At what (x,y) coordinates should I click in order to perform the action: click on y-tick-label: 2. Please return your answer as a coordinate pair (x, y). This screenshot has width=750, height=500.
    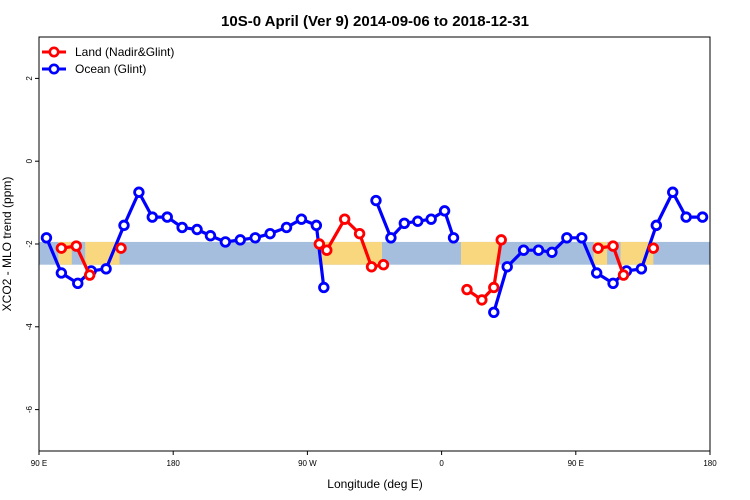
    Looking at the image, I should click on (29, 78).